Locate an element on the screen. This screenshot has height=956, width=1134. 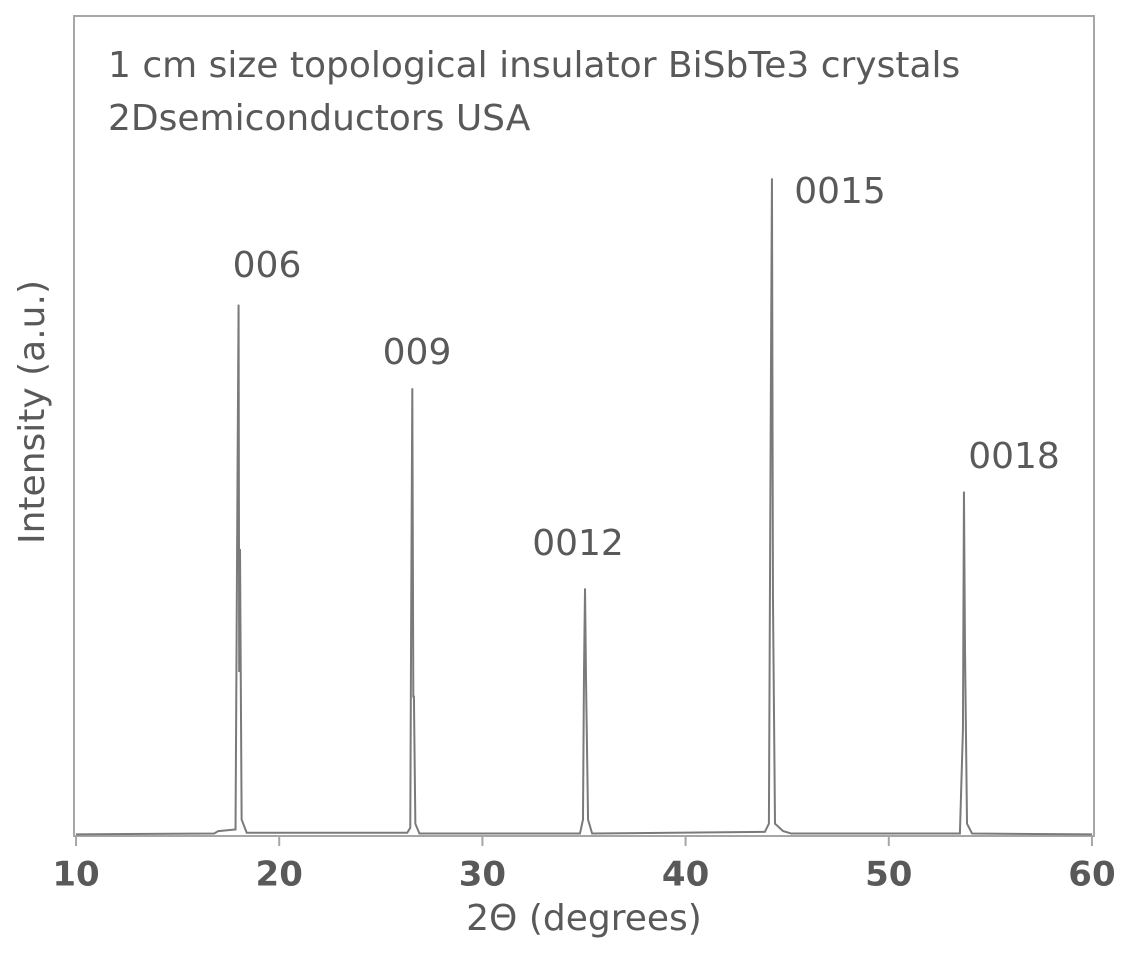
x-tick-label: 50 is located at coordinates (888, 875).